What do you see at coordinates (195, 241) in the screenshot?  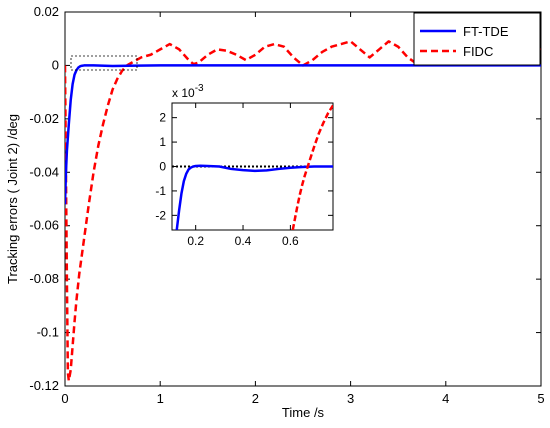 I see `inset-x-tick-label: 0.2` at bounding box center [195, 241].